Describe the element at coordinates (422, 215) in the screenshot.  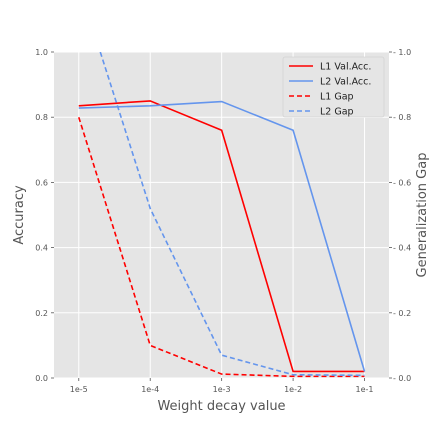
I see `y-axis-label-right: Generalization Gap` at that location.